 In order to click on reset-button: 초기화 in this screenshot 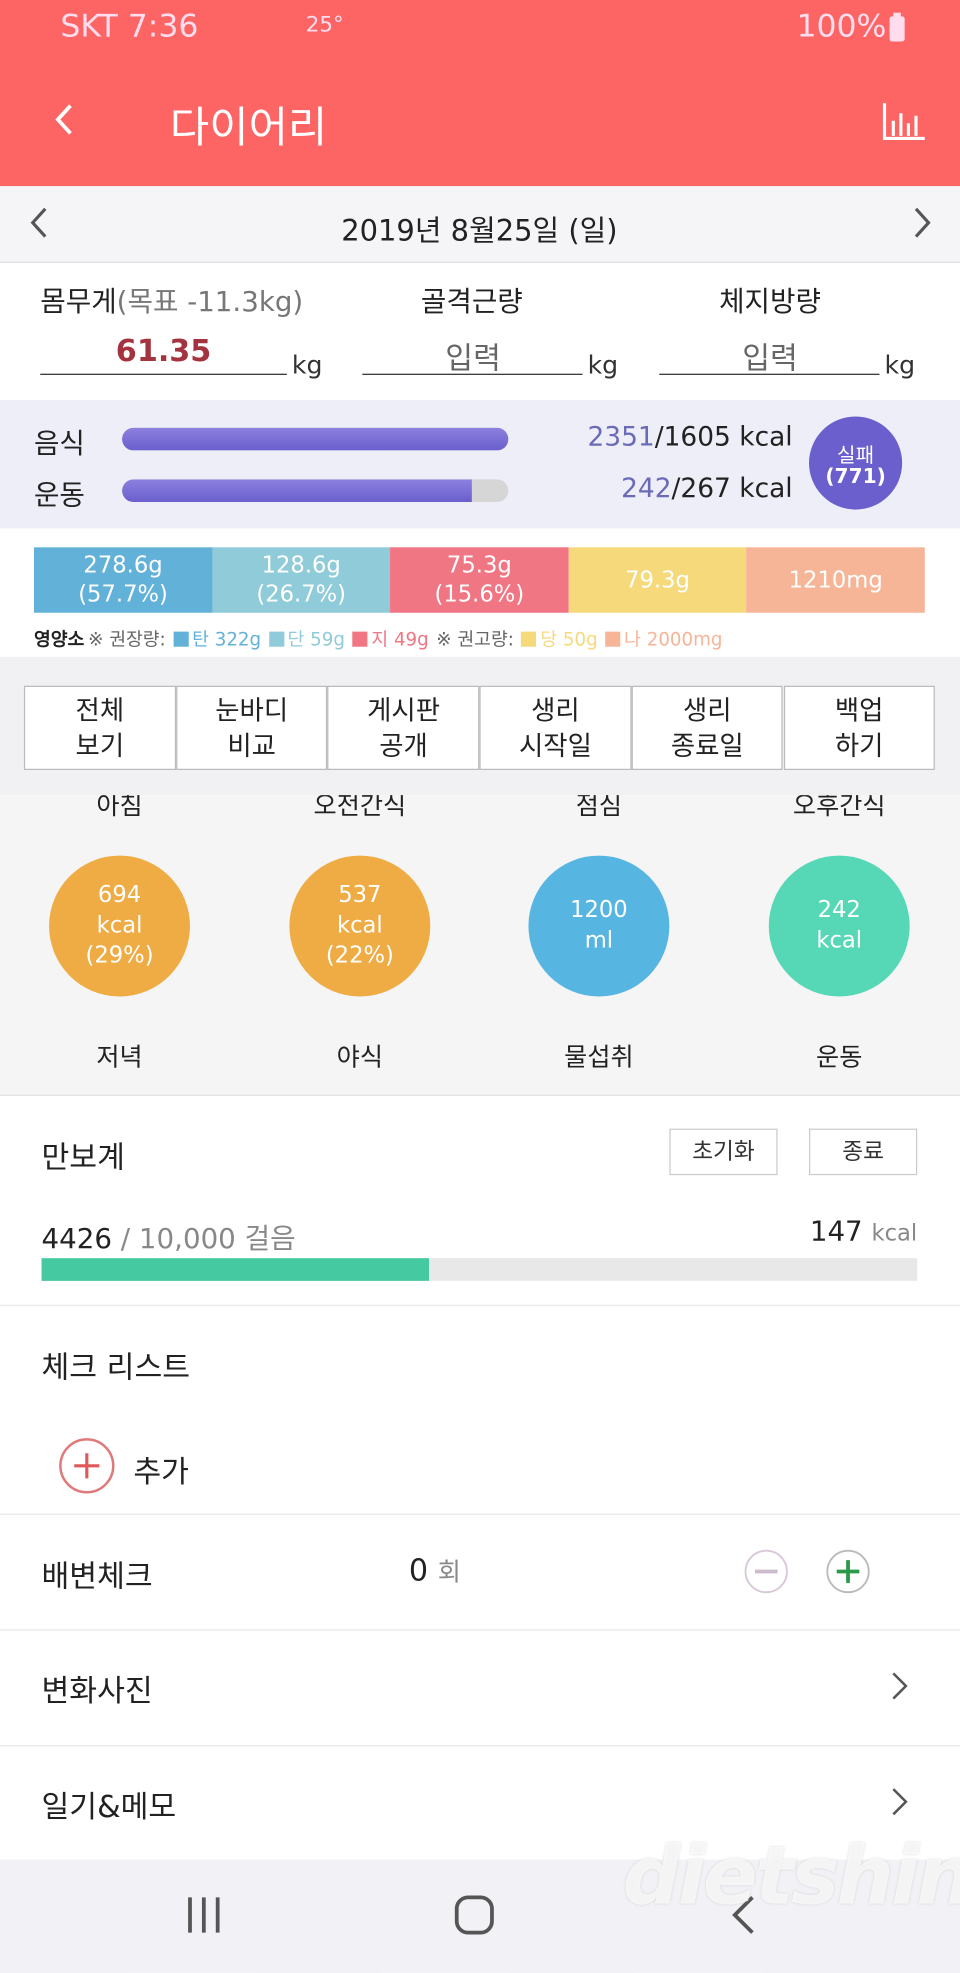, I will do `click(723, 1152)`.